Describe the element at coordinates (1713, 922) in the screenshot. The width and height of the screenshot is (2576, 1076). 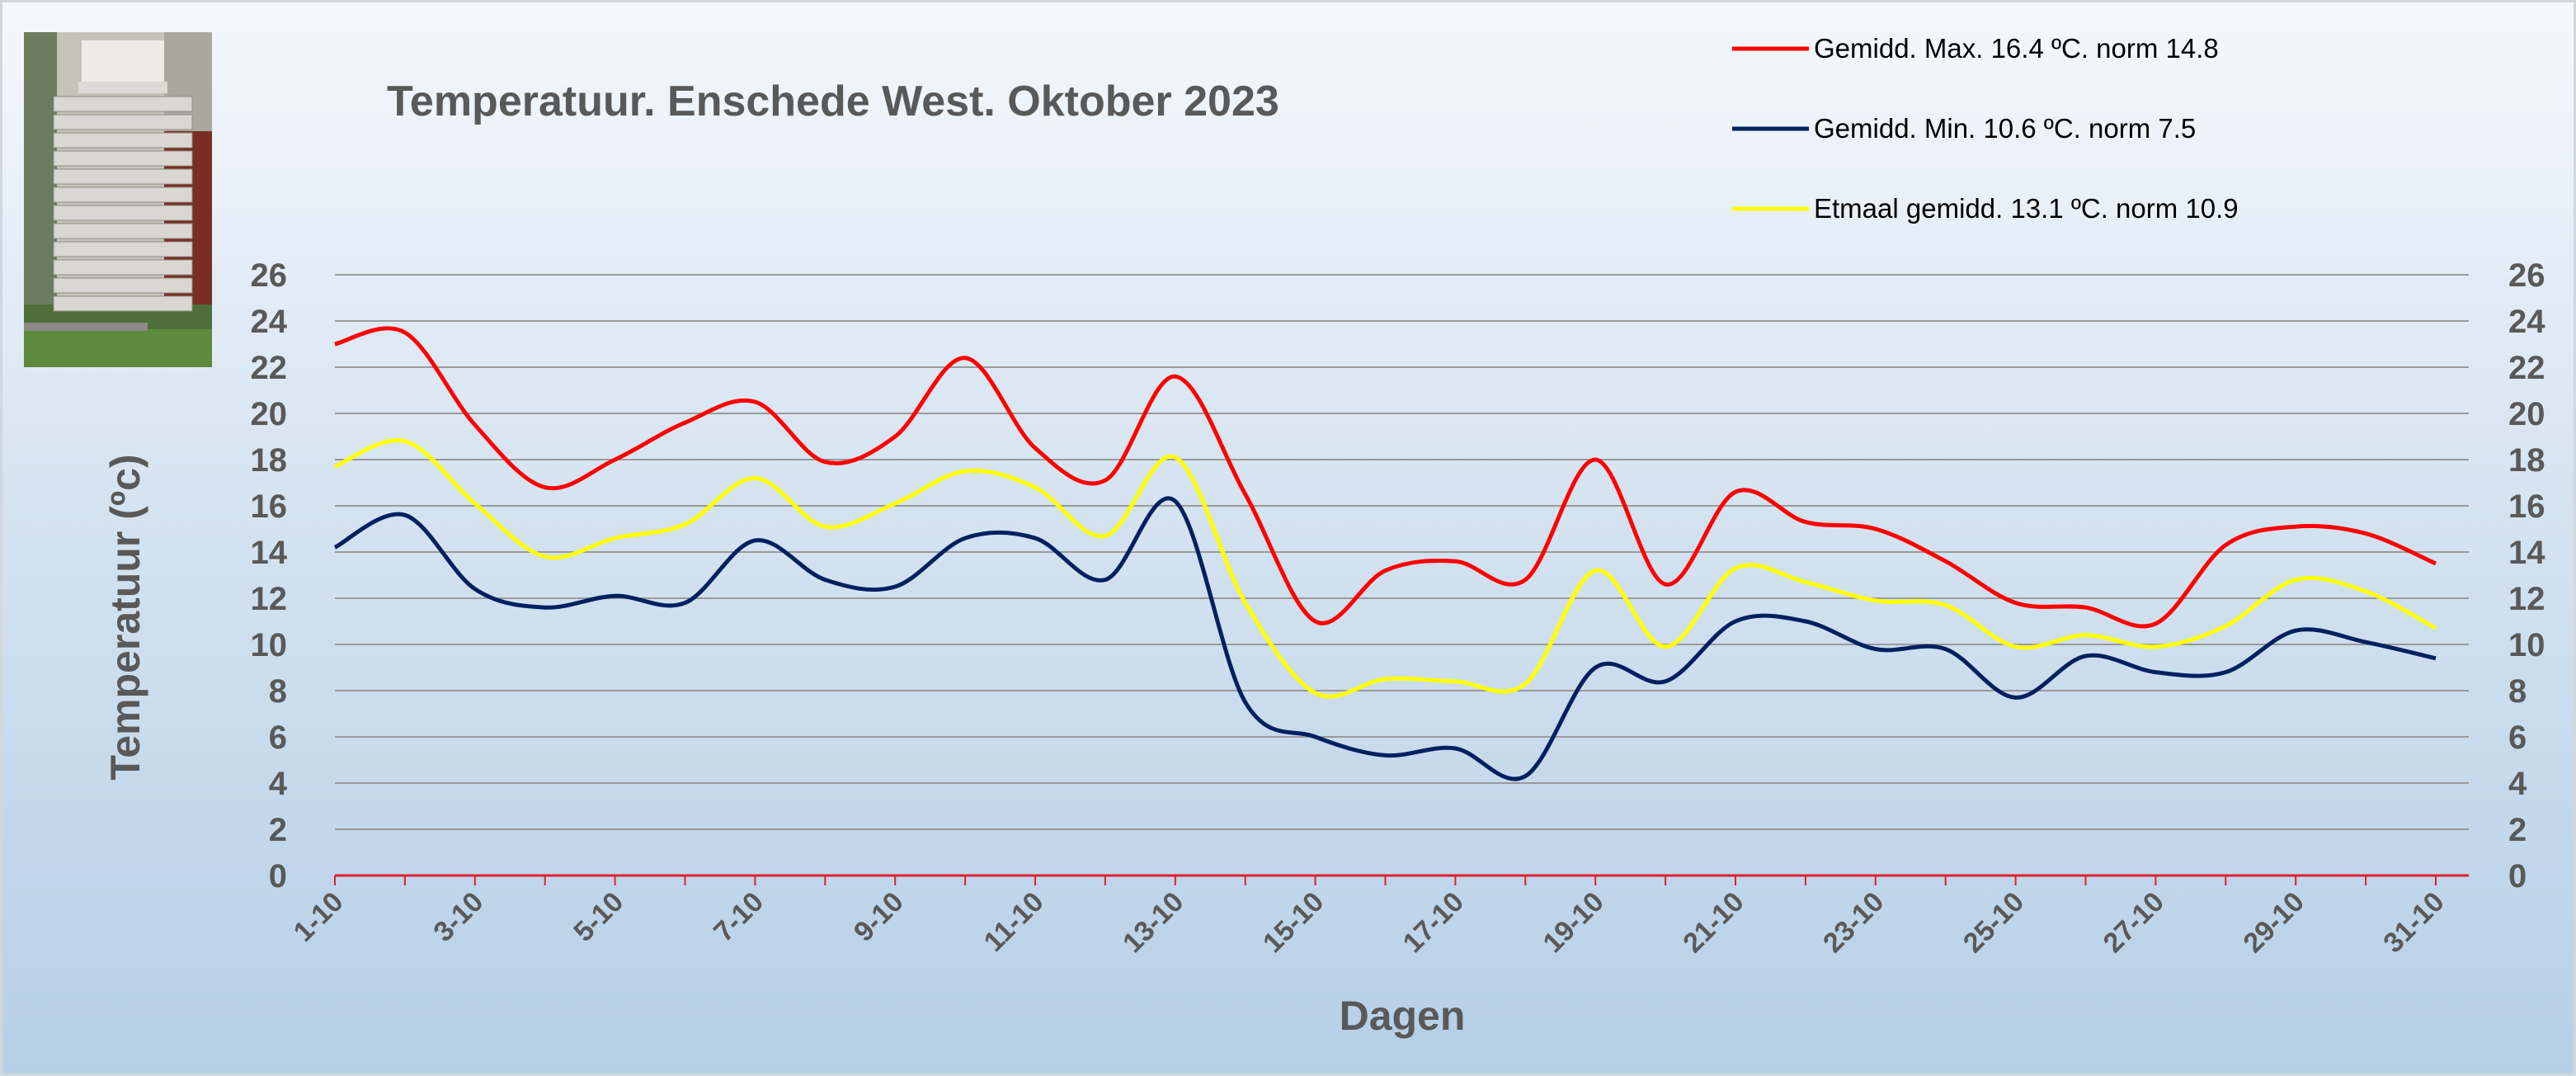
I see `x-tick-label: 21-10` at that location.